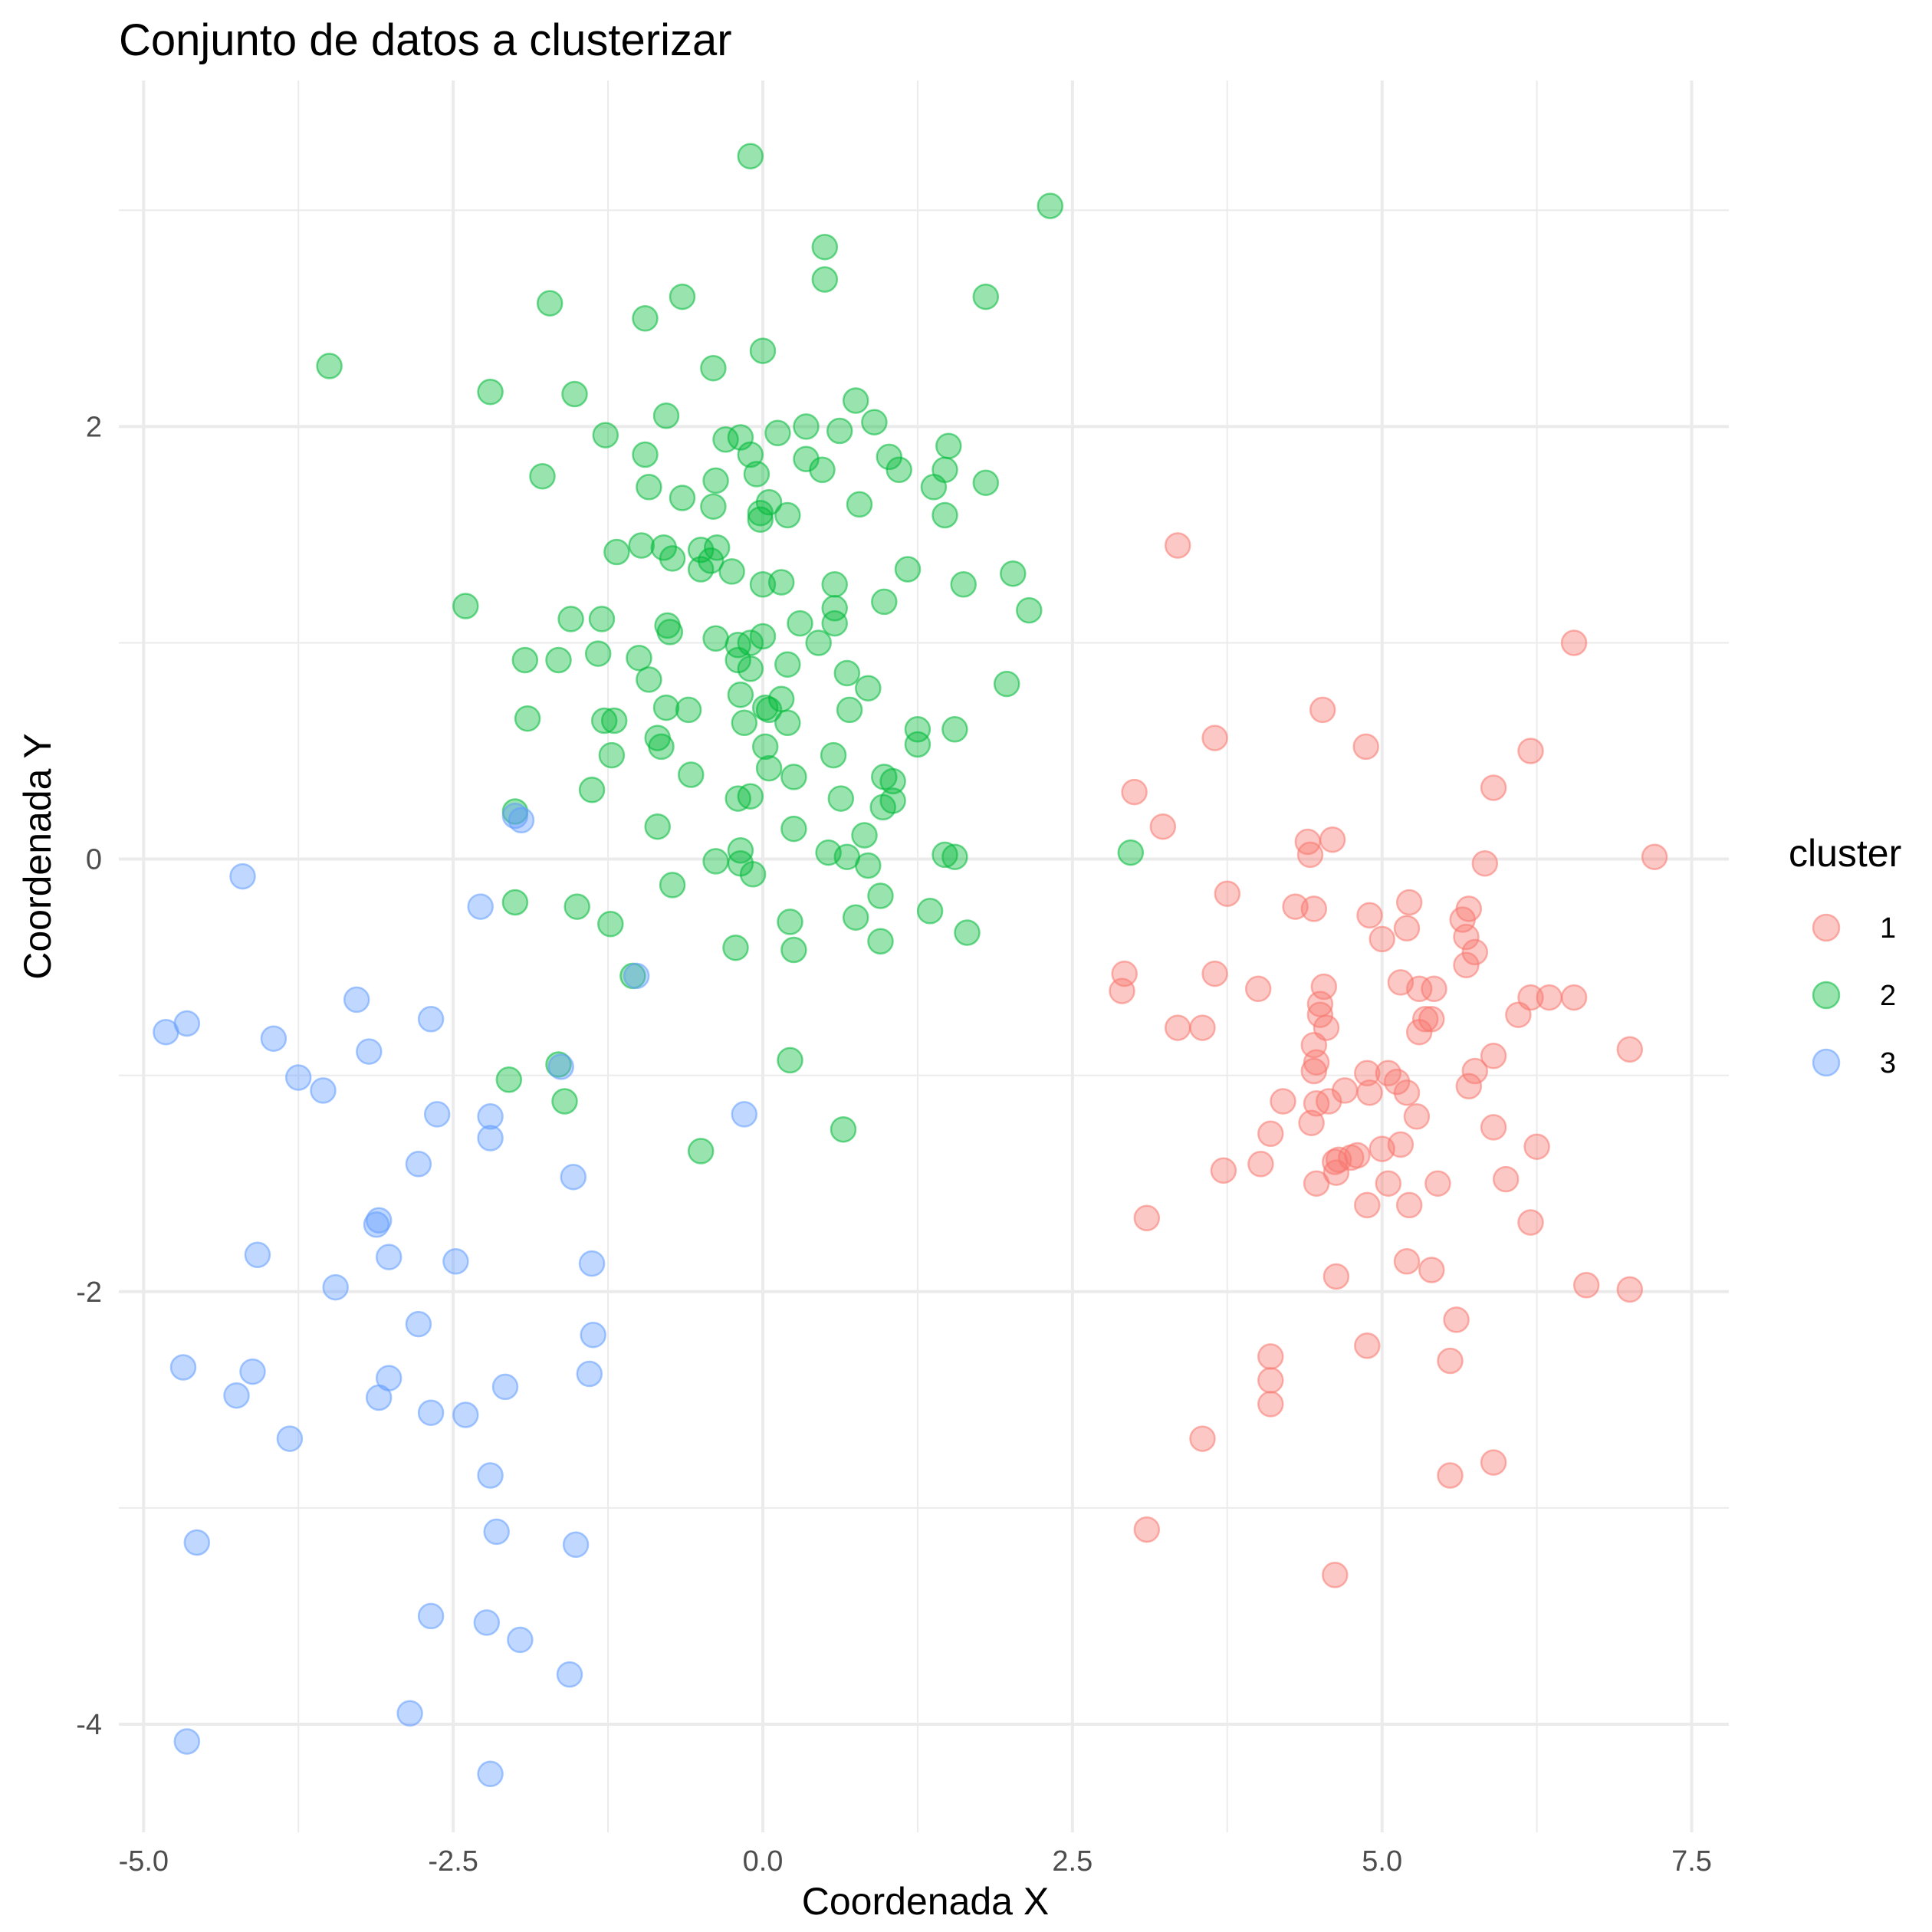  I want to click on chart-title: Conjunto de datos a clusterizar, so click(426, 40).